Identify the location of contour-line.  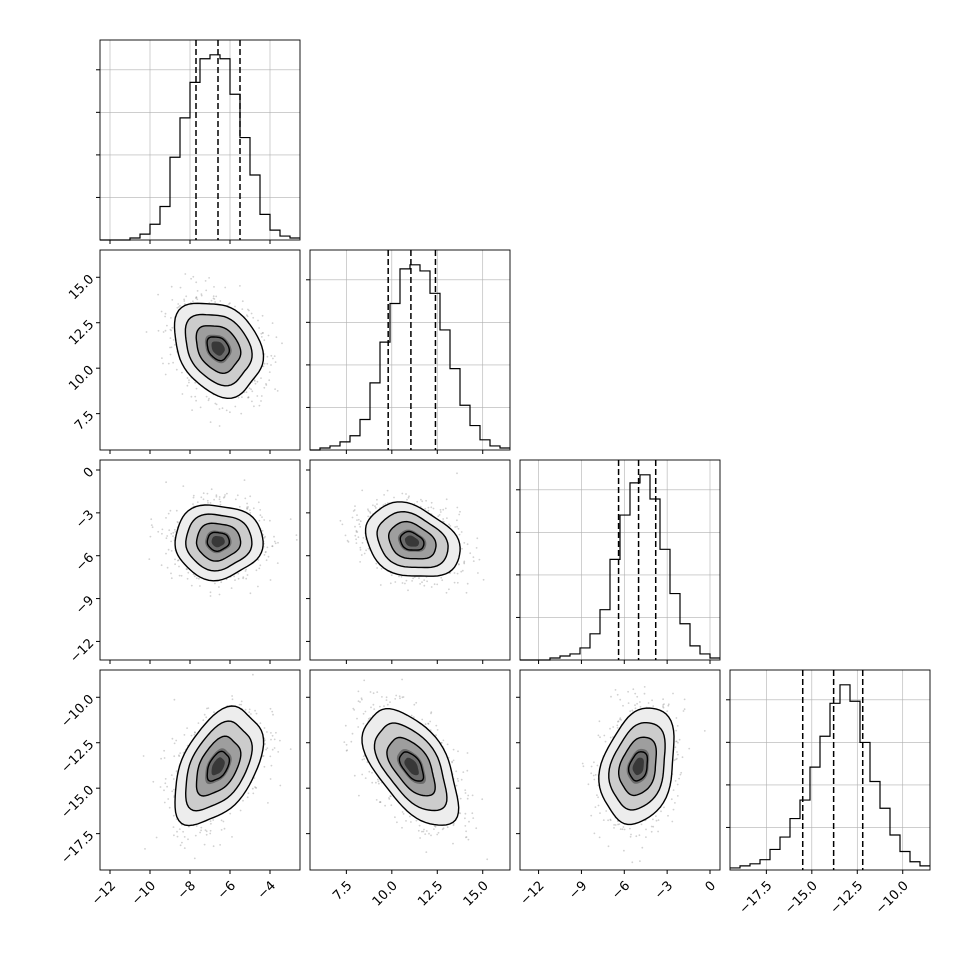
(218, 350).